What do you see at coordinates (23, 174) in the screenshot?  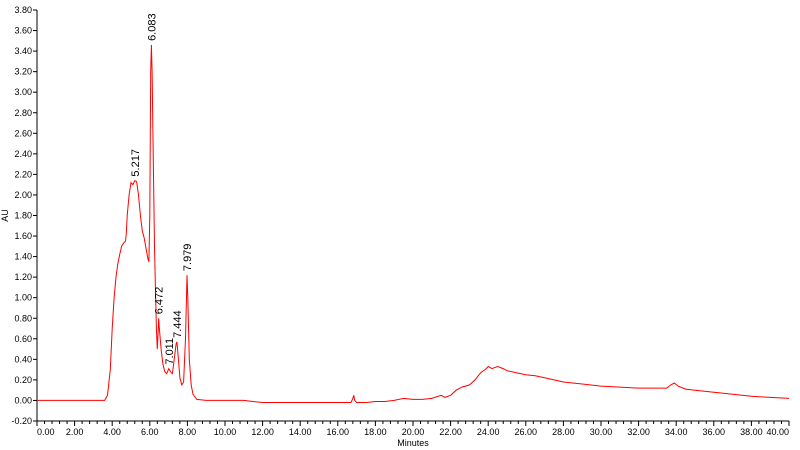 I see `y-tick-label: 2.20` at bounding box center [23, 174].